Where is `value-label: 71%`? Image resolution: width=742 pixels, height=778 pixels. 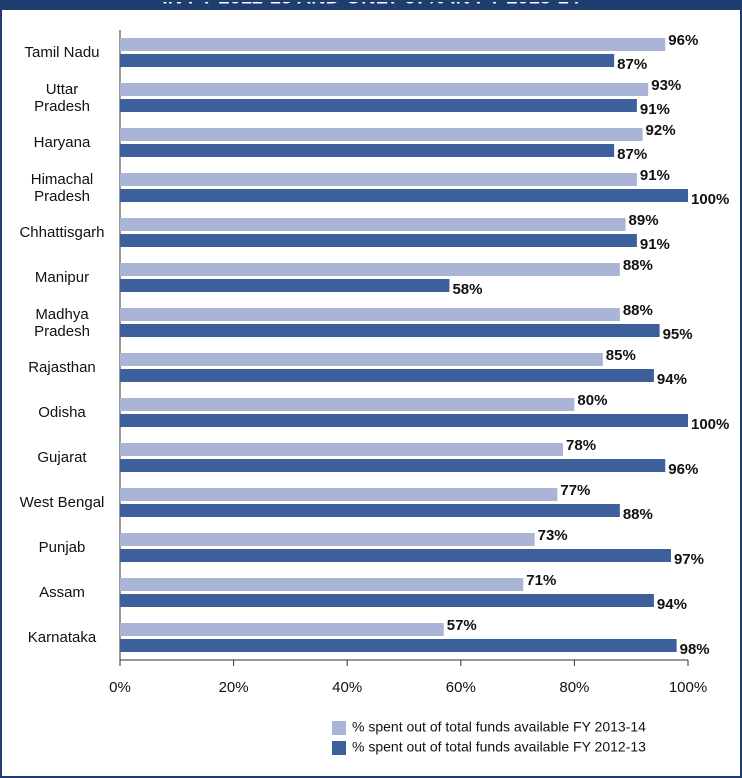 value-label: 71% is located at coordinates (541, 580).